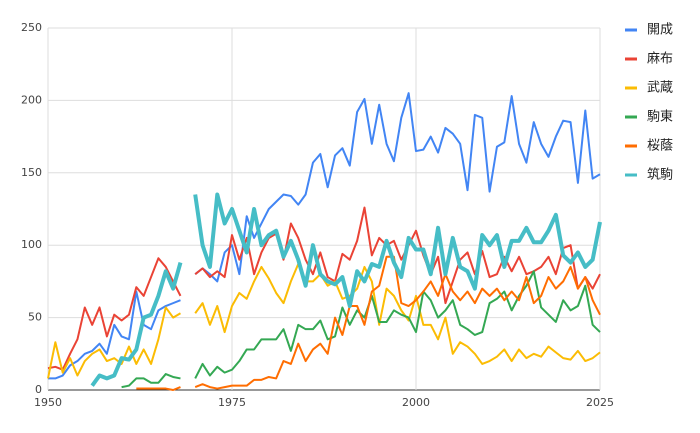 Image resolution: width=700 pixels, height=433 pixels. What do you see at coordinates (660, 30) in the screenshot?
I see `legend-label: 開成` at bounding box center [660, 30].